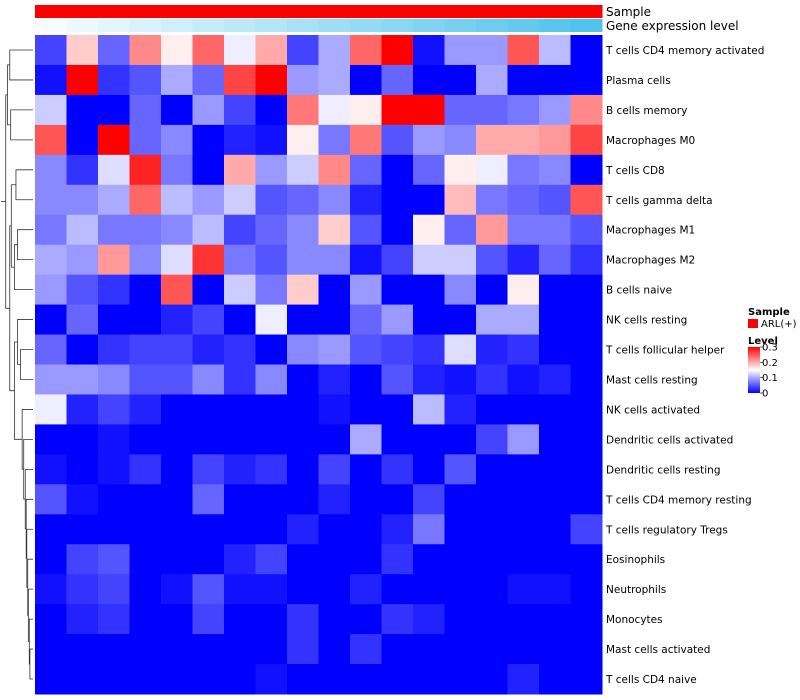 Image resolution: width=800 pixels, height=700 pixels. I want to click on row-label: T cells gamma delta, so click(659, 201).